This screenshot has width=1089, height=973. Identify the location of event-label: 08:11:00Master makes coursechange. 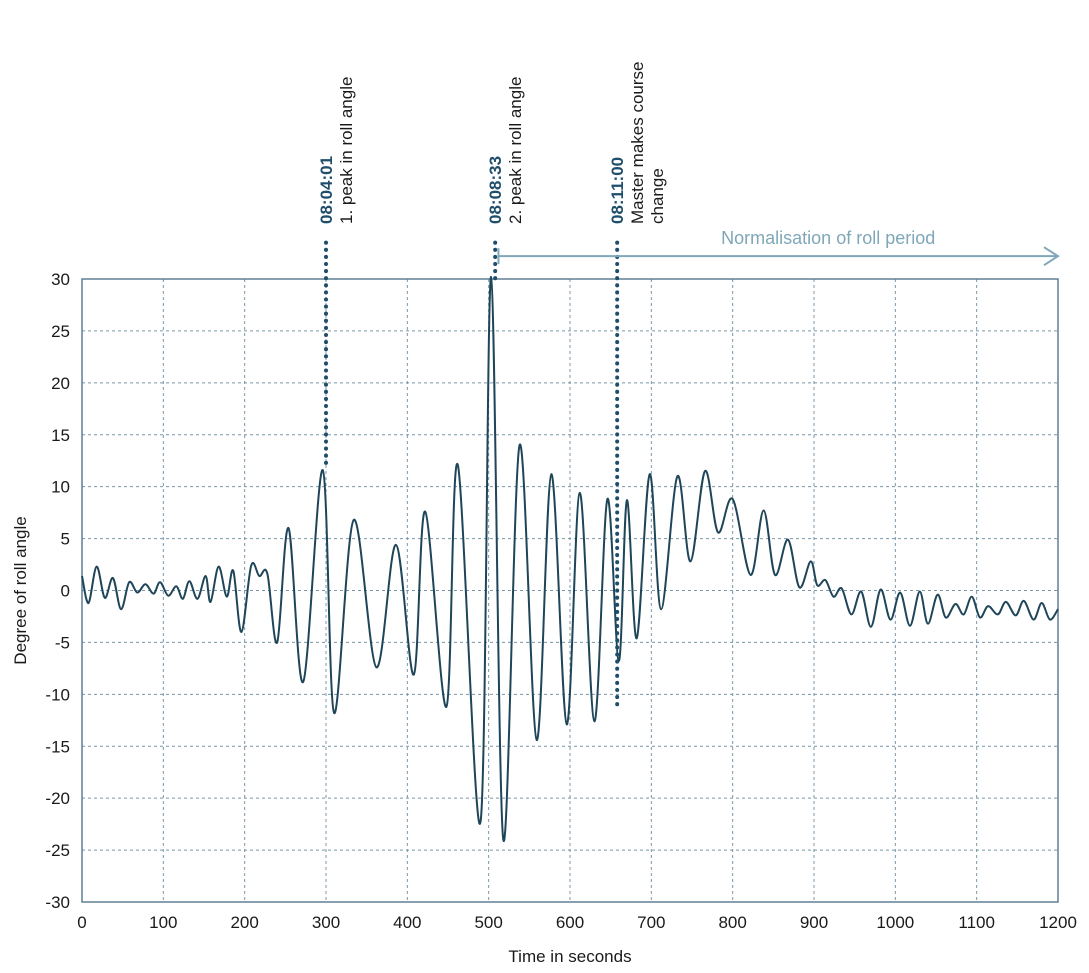
(637, 143).